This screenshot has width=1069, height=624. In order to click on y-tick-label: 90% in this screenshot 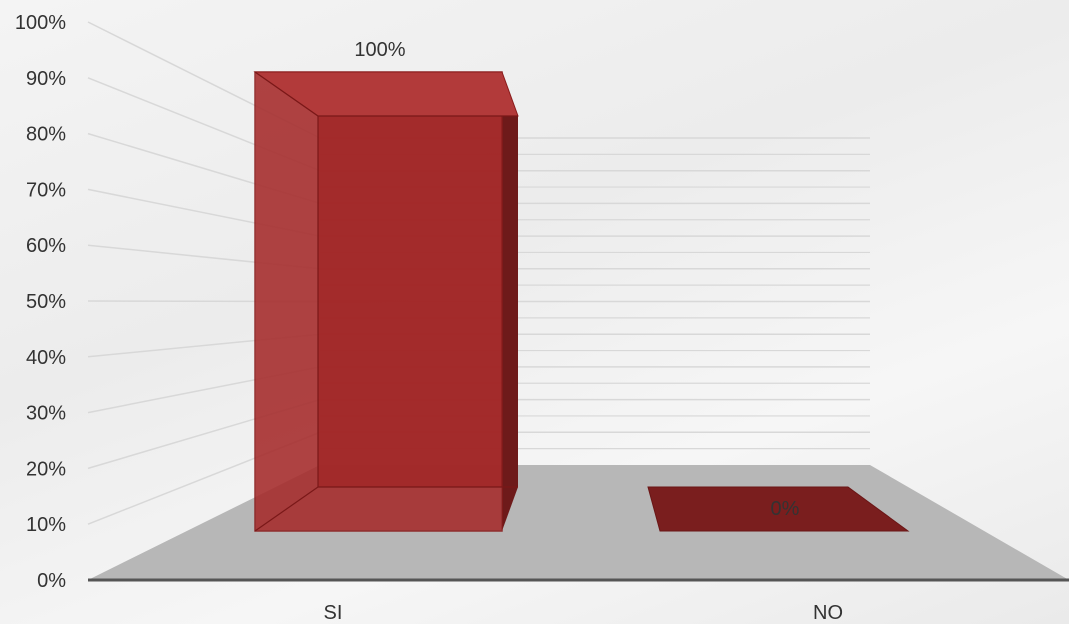, I will do `click(46, 79)`.